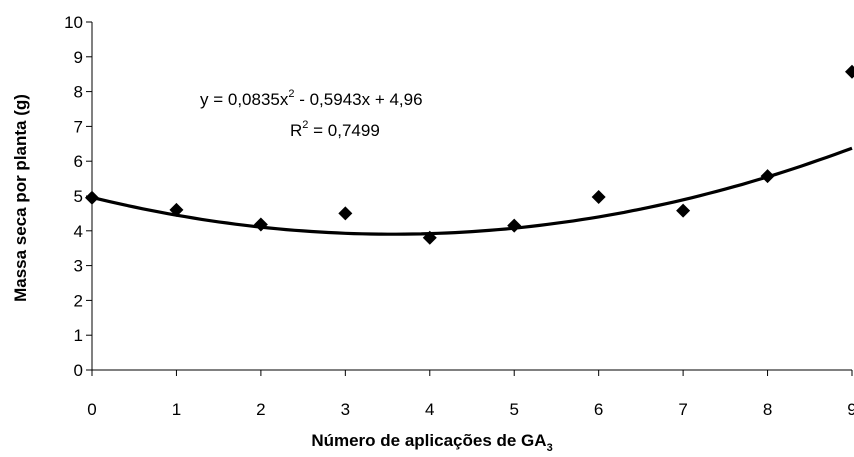 The width and height of the screenshot is (854, 457). Describe the element at coordinates (335, 129) in the screenshot. I see `trendline-r2: R2 = 0,7499` at that location.